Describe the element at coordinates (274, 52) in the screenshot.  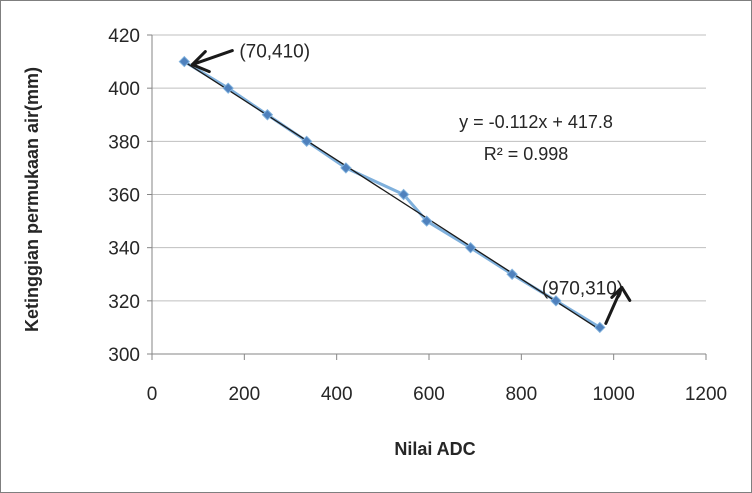
I see `annotation-first-point: (70,410)` at that location.